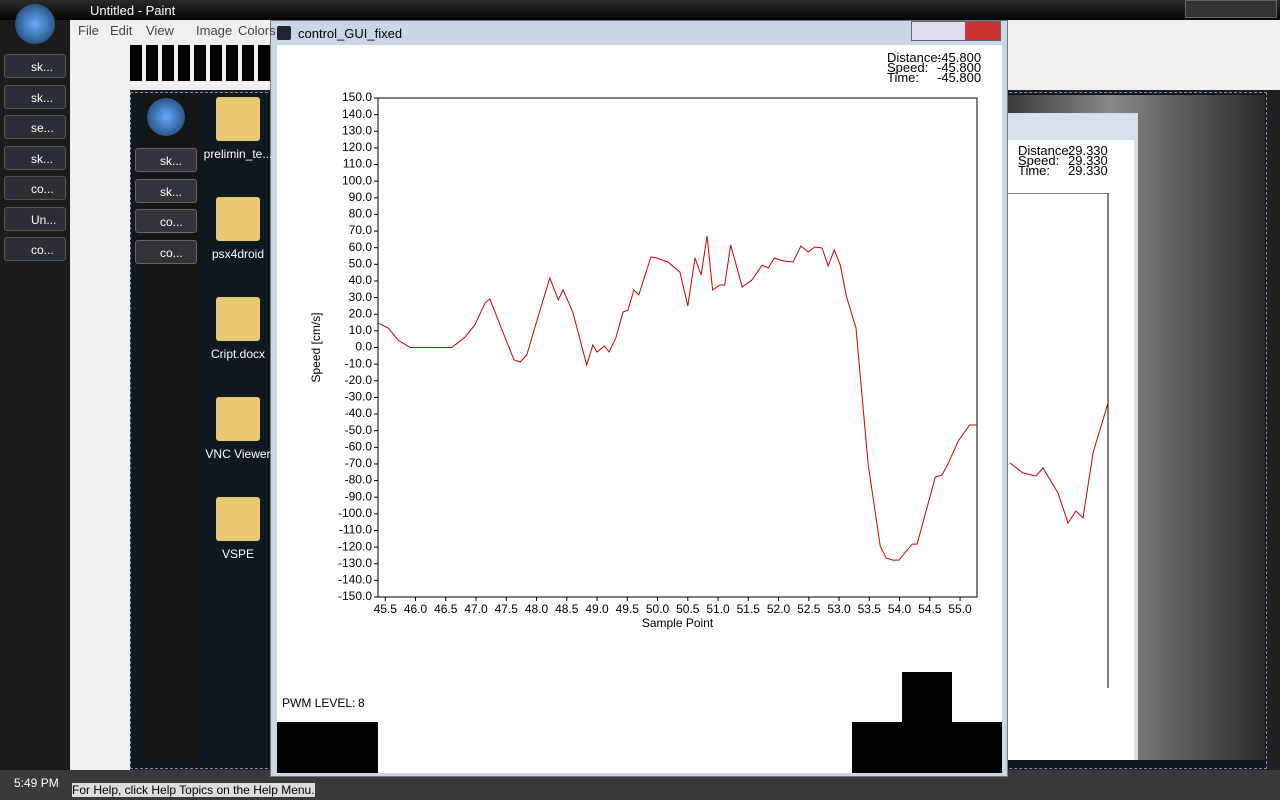 This screenshot has height=800, width=1280. I want to click on x-tick-label: 54.5, so click(930, 609).